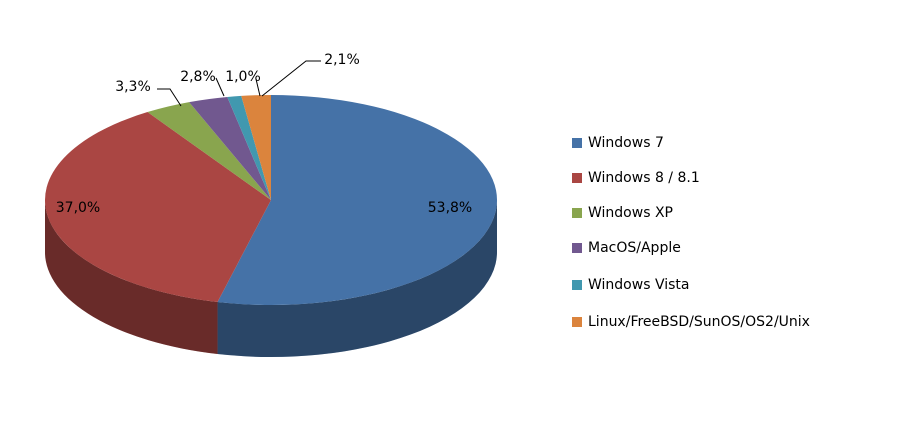 The width and height of the screenshot is (908, 425). I want to click on legend-label: Windows Vista, so click(638, 285).